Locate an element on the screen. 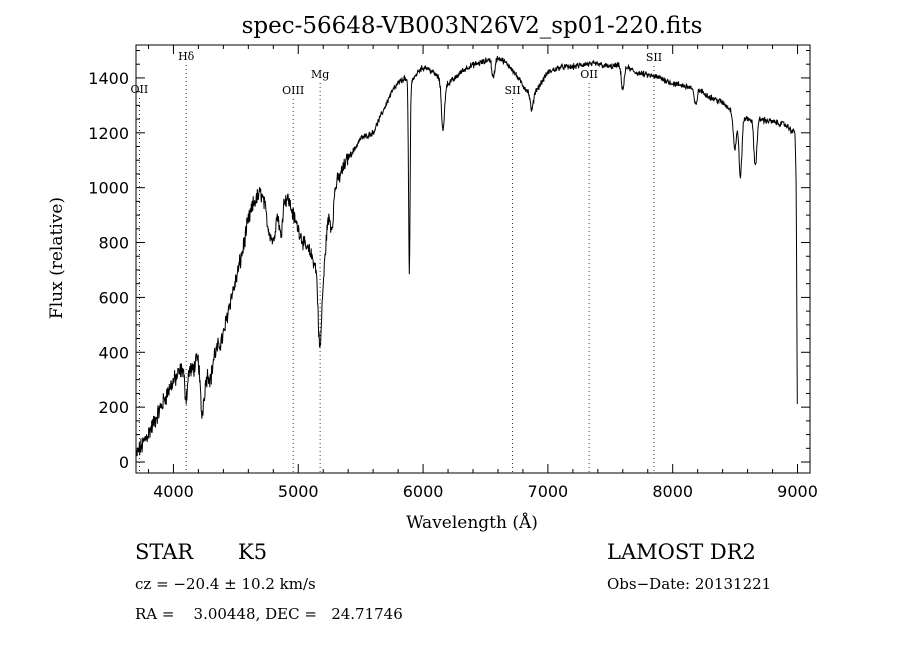 The width and height of the screenshot is (900, 650). y-tick-label: 1200 is located at coordinates (108, 133).